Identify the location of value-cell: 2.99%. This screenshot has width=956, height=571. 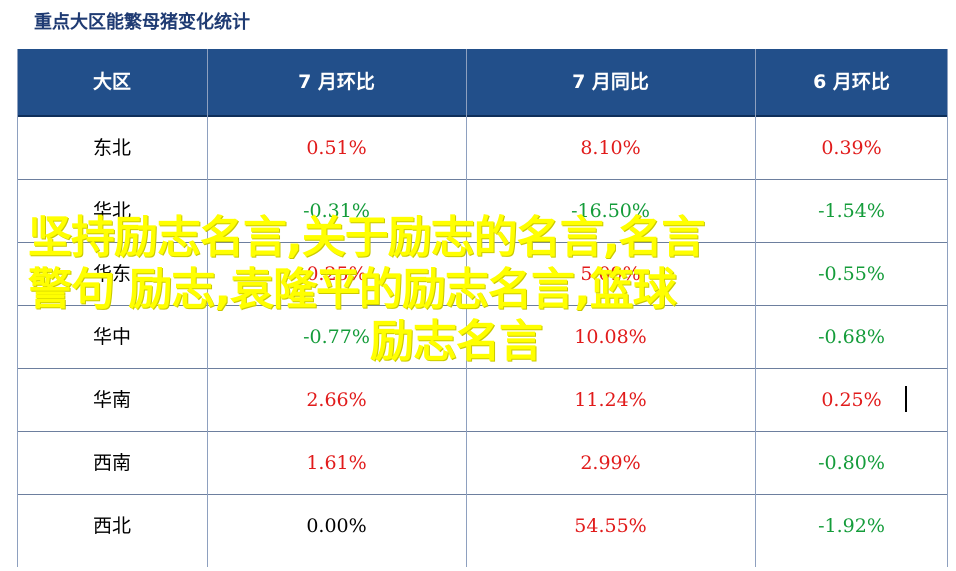
(610, 463).